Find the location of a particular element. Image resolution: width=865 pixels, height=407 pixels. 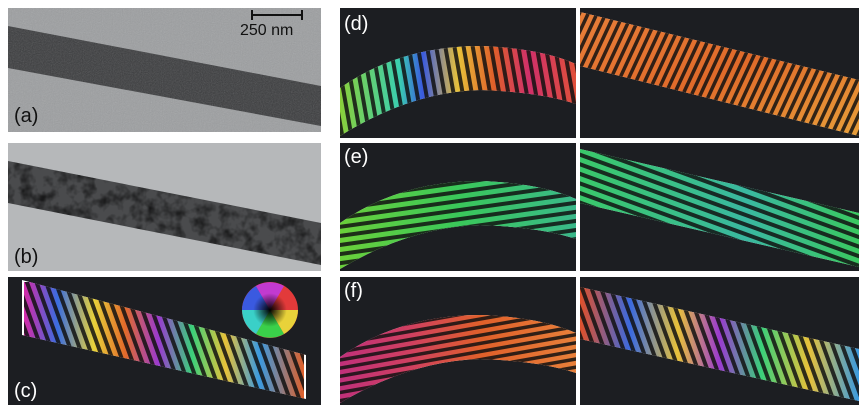

panel-label-c: (c) is located at coordinates (26, 391).